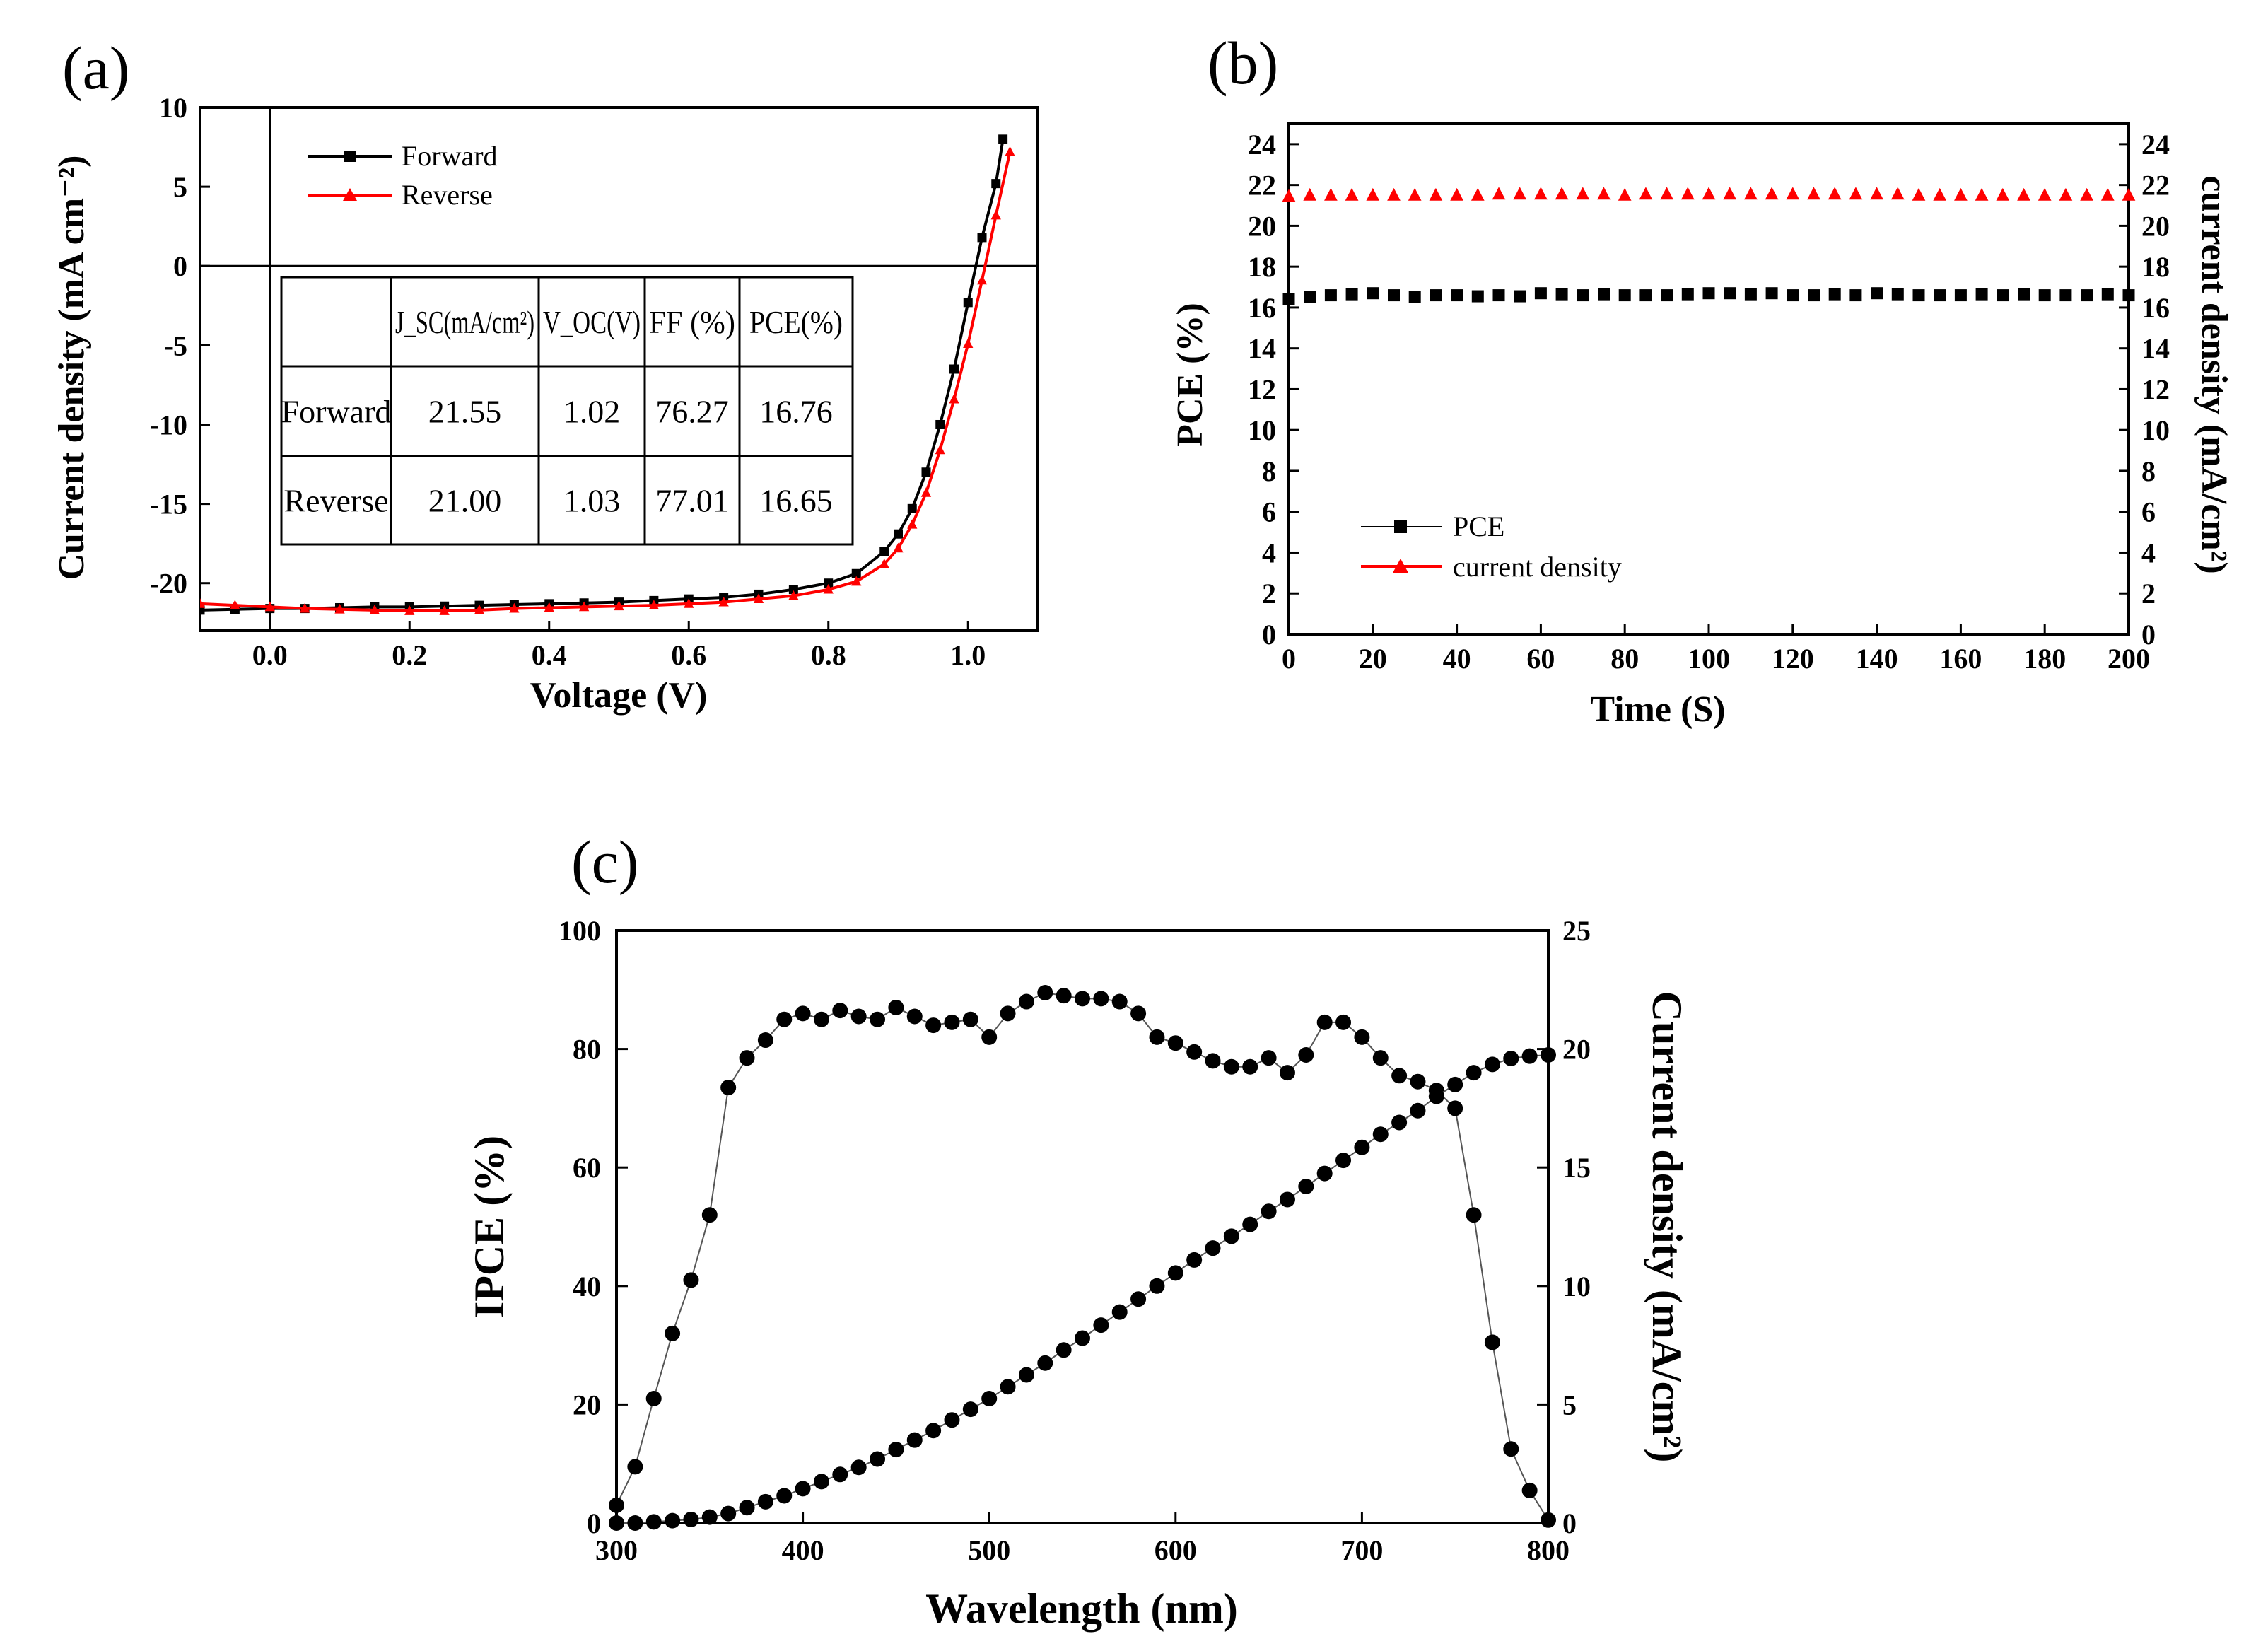 The height and width of the screenshot is (1651, 2268). I want to click on y2-tick-label: 18, so click(2155, 267).